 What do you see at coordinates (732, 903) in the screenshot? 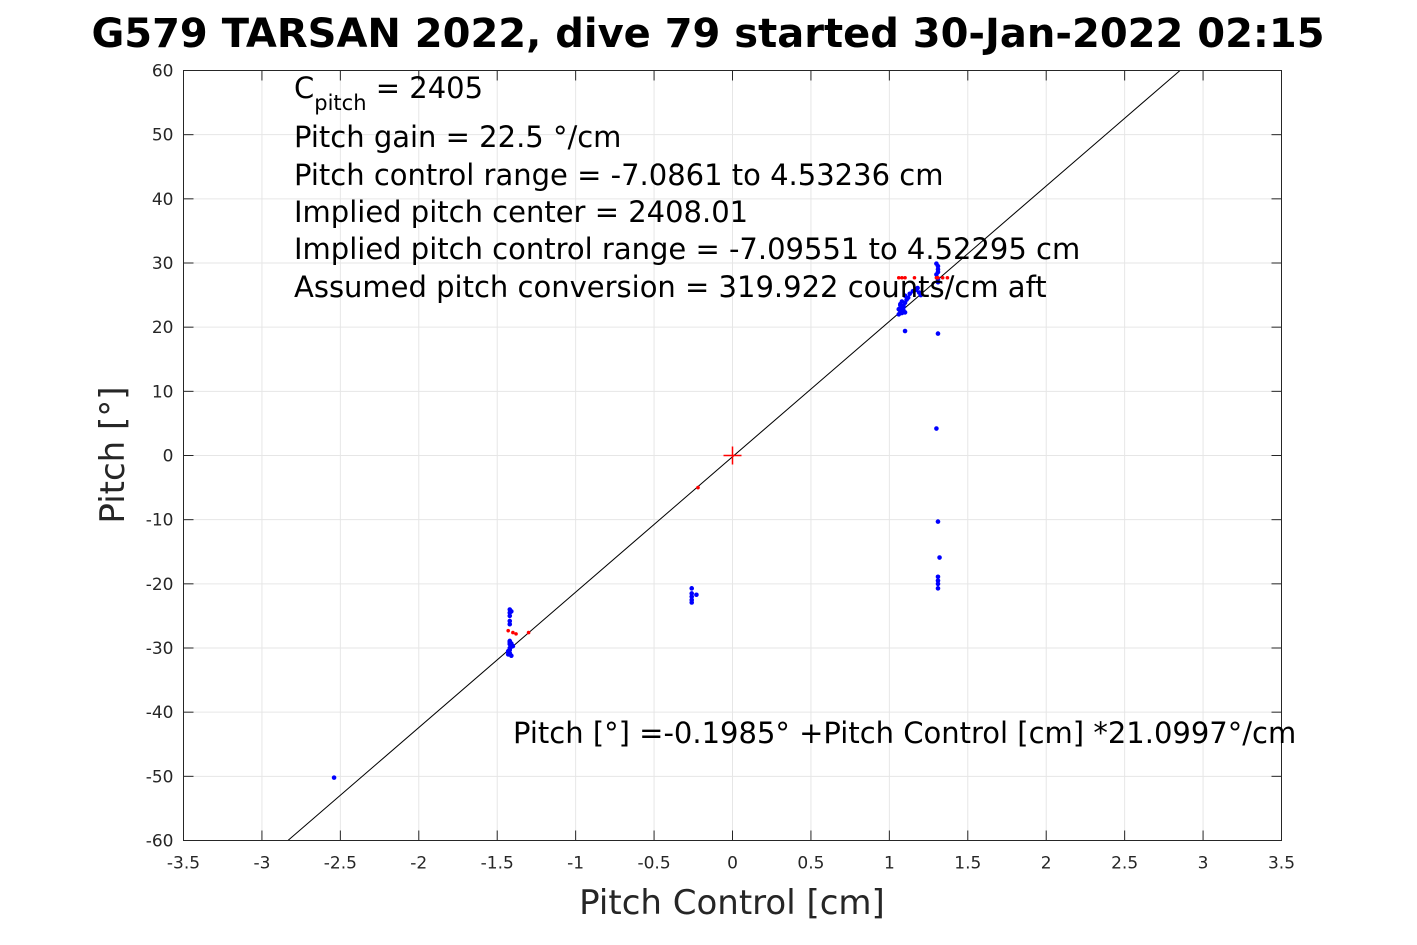
I see `x-axis-label: Pitch Control [cm]` at bounding box center [732, 903].